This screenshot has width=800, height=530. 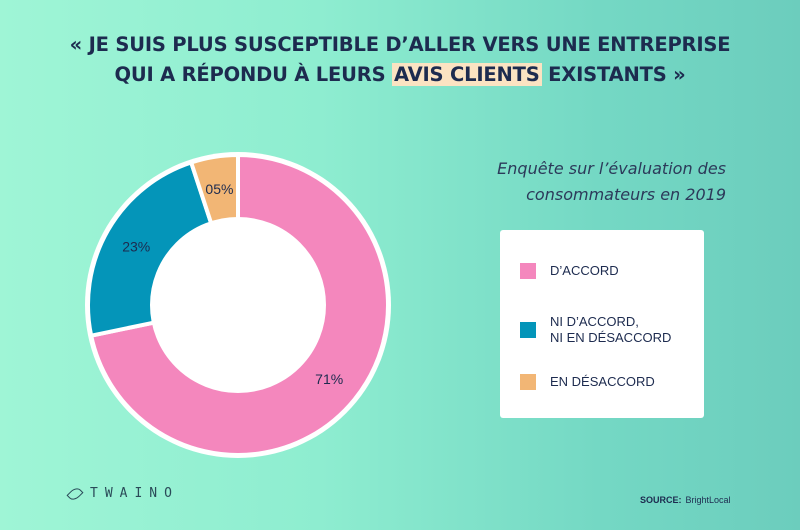 What do you see at coordinates (528, 330) in the screenshot?
I see `legend-swatch-neutral` at bounding box center [528, 330].